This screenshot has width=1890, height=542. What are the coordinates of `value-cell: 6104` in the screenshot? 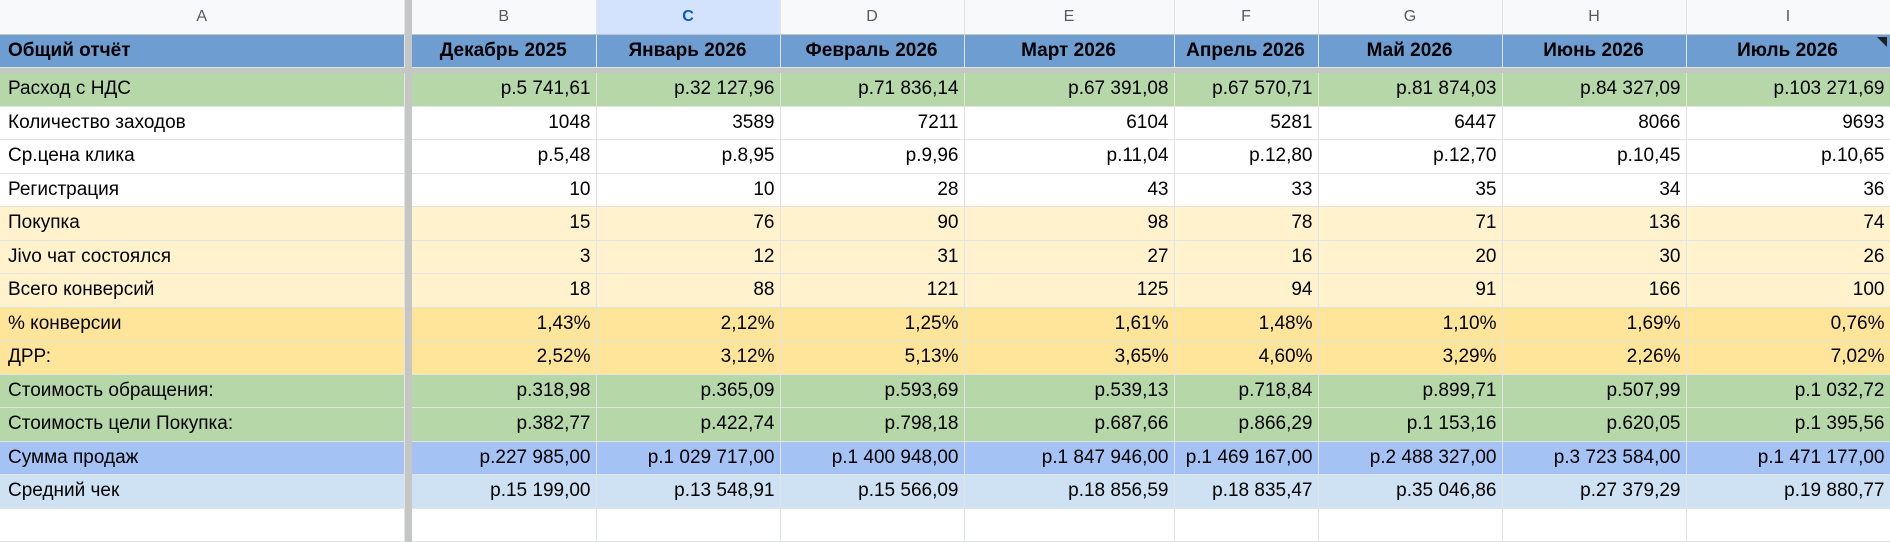 It's located at (1069, 123).